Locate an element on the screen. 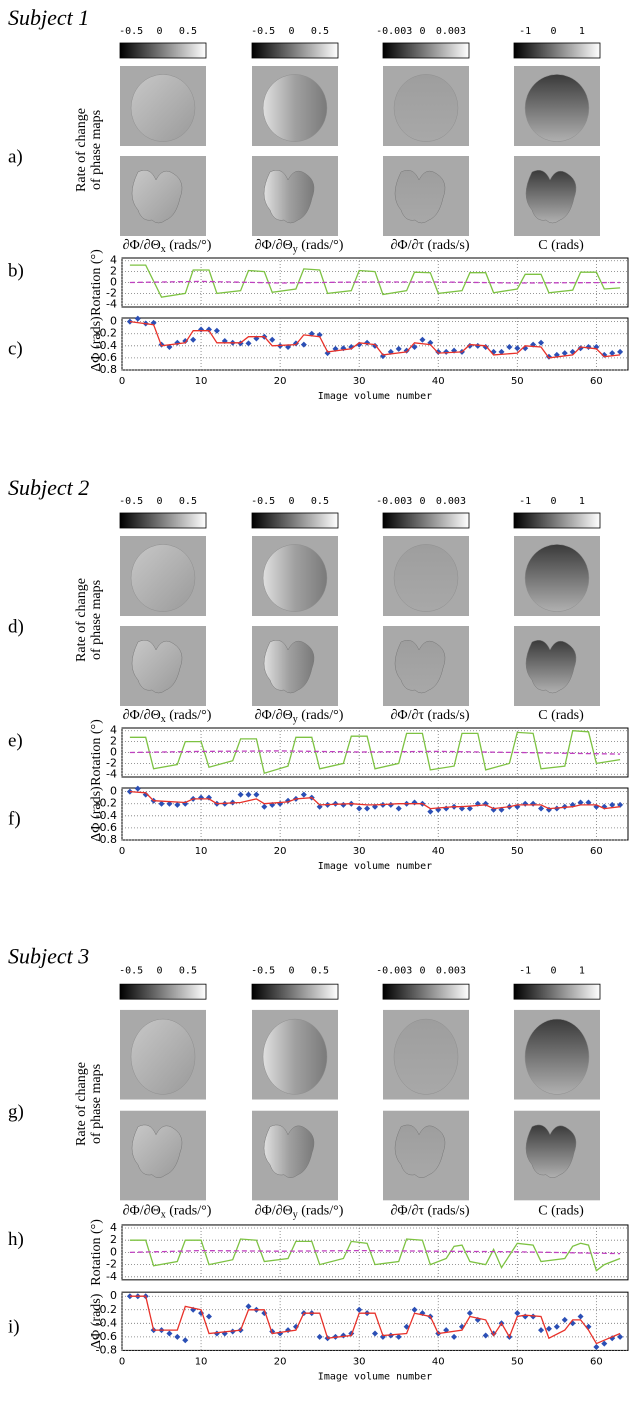 The image size is (636, 1412). map-label-subscript: x is located at coordinates (163, 249).